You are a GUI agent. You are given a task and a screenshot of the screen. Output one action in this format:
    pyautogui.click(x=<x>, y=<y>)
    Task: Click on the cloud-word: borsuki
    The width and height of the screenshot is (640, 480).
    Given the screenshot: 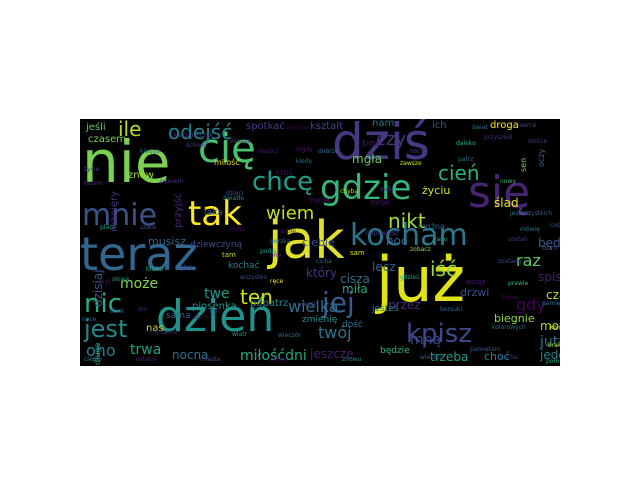 What is the action you would take?
    pyautogui.click(x=451, y=309)
    